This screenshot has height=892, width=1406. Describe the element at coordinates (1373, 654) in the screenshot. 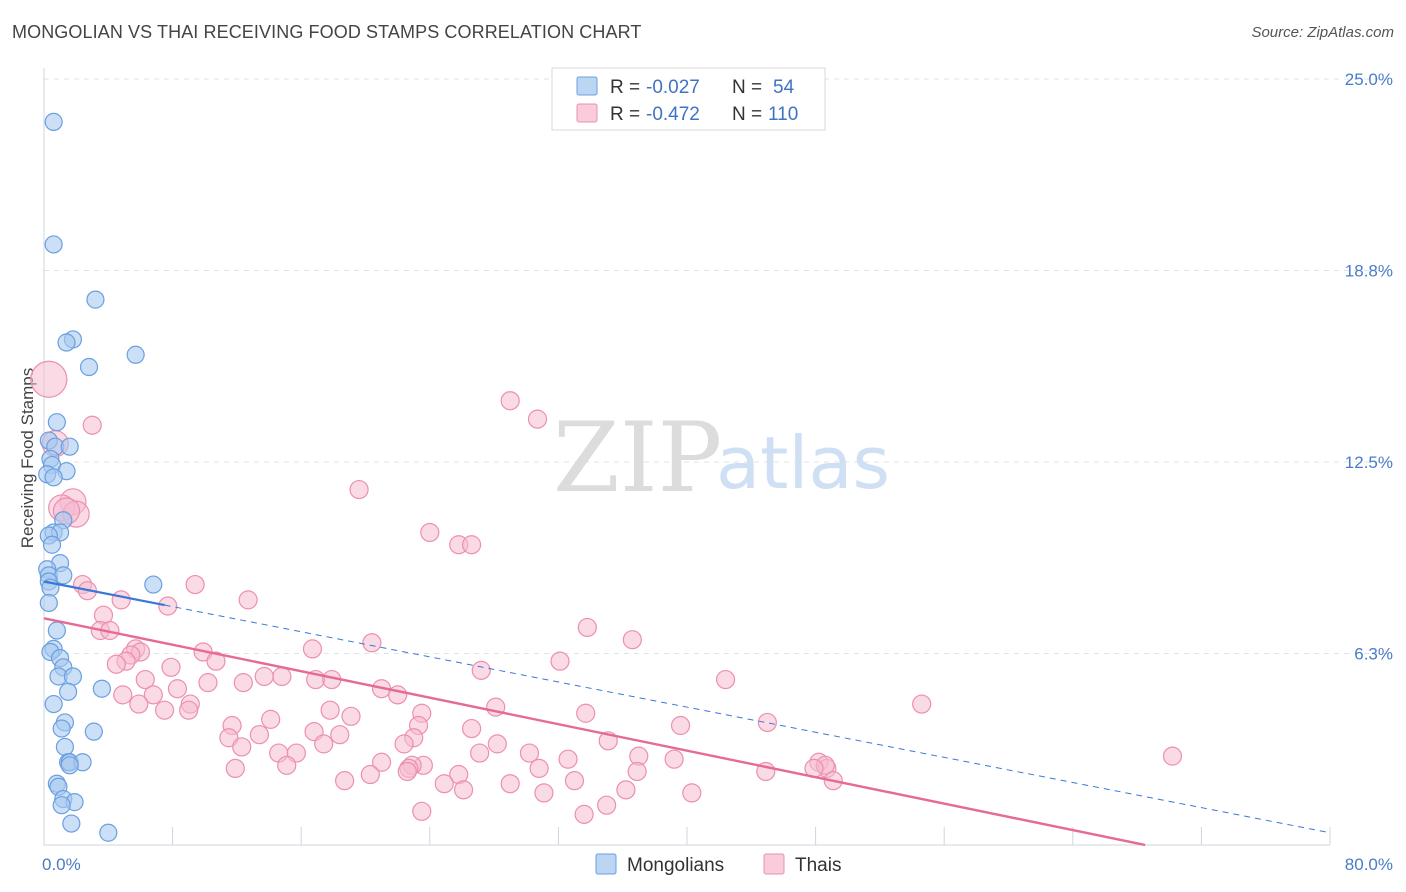

I see `y-tick-label-0: 6.3%` at that location.